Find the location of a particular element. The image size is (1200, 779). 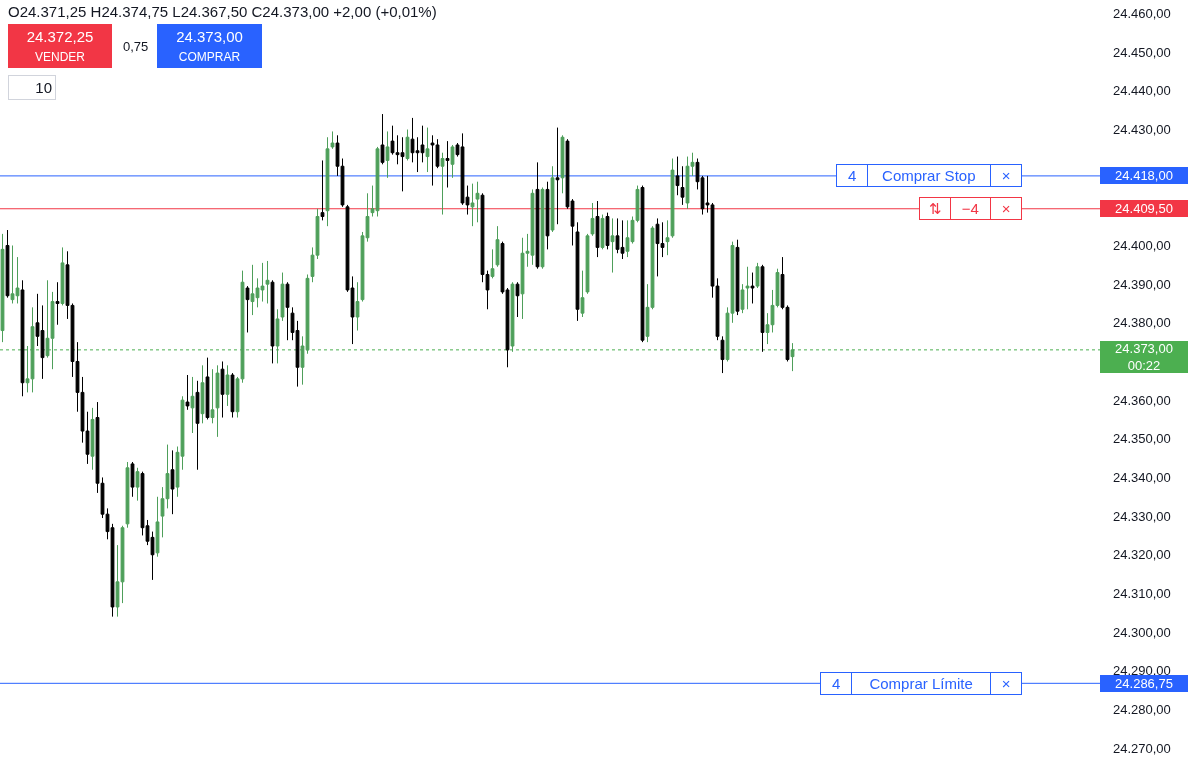

ref-line-label: 24.409,50 is located at coordinates (1144, 208).